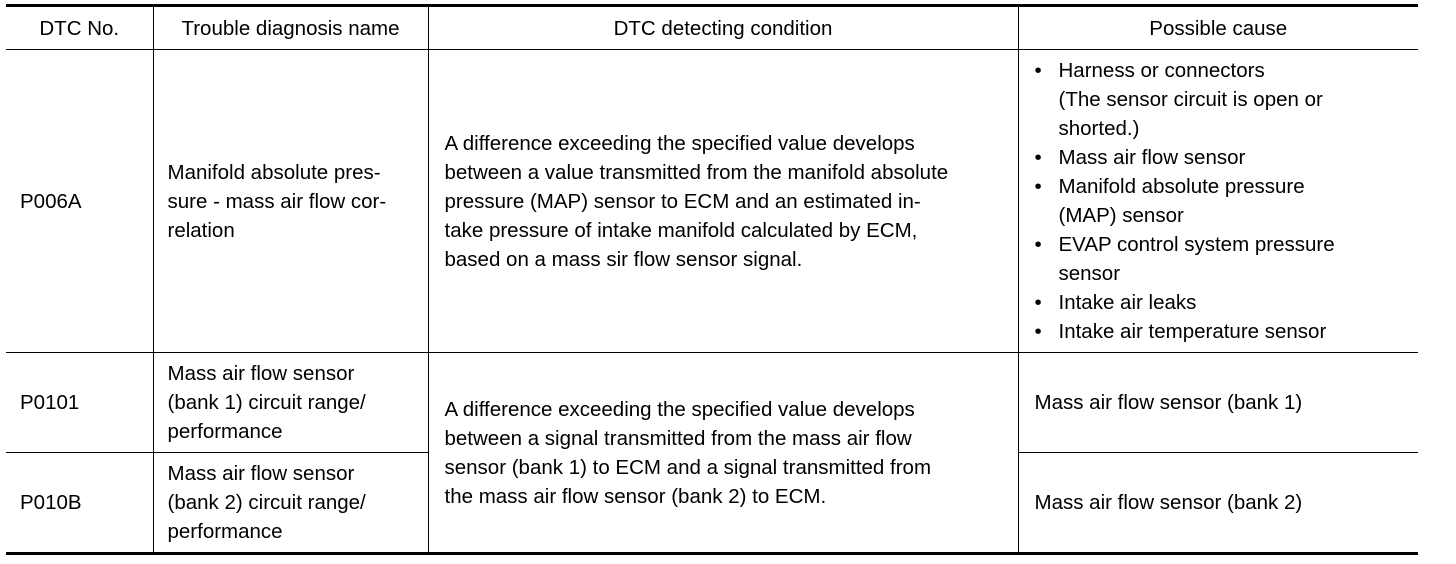 The image size is (1456, 564). What do you see at coordinates (1221, 302) in the screenshot?
I see `list-item: • Intake air leaks` at bounding box center [1221, 302].